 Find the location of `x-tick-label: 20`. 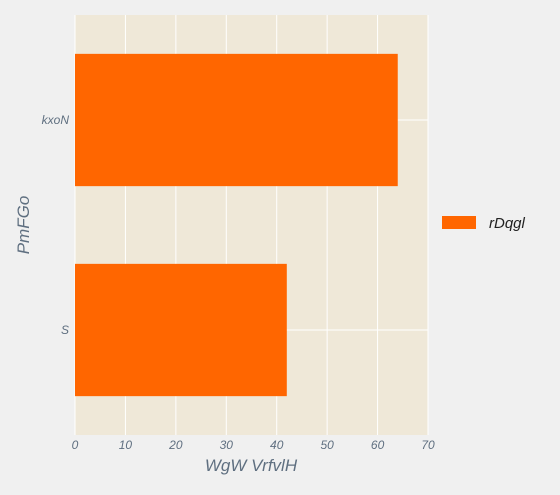

x-tick-label: 20 is located at coordinates (175, 445).